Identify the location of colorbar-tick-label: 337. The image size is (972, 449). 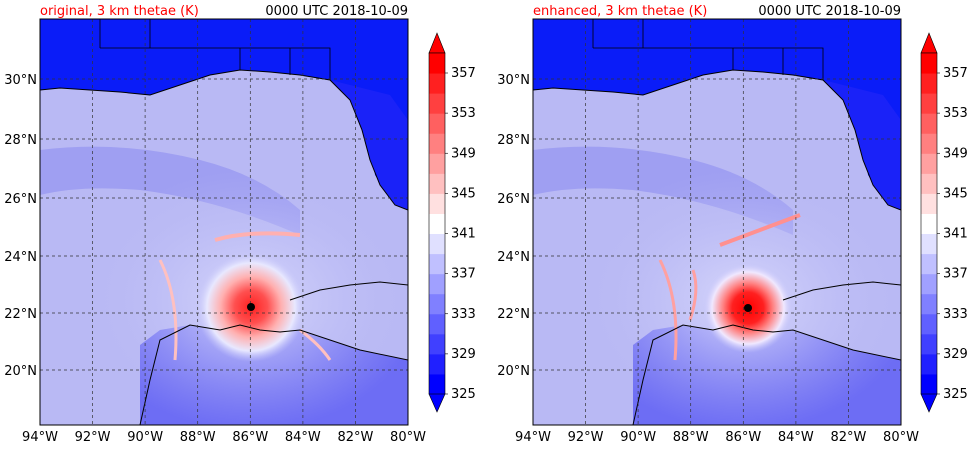
(463, 274).